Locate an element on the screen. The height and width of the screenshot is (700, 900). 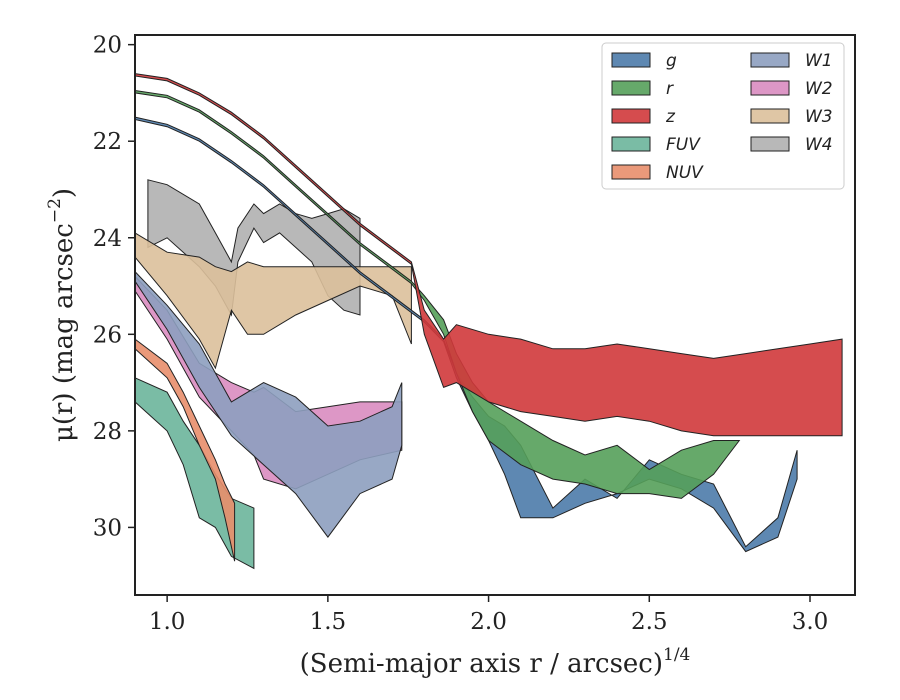
y-tick-label: 22 is located at coordinates (107, 142).